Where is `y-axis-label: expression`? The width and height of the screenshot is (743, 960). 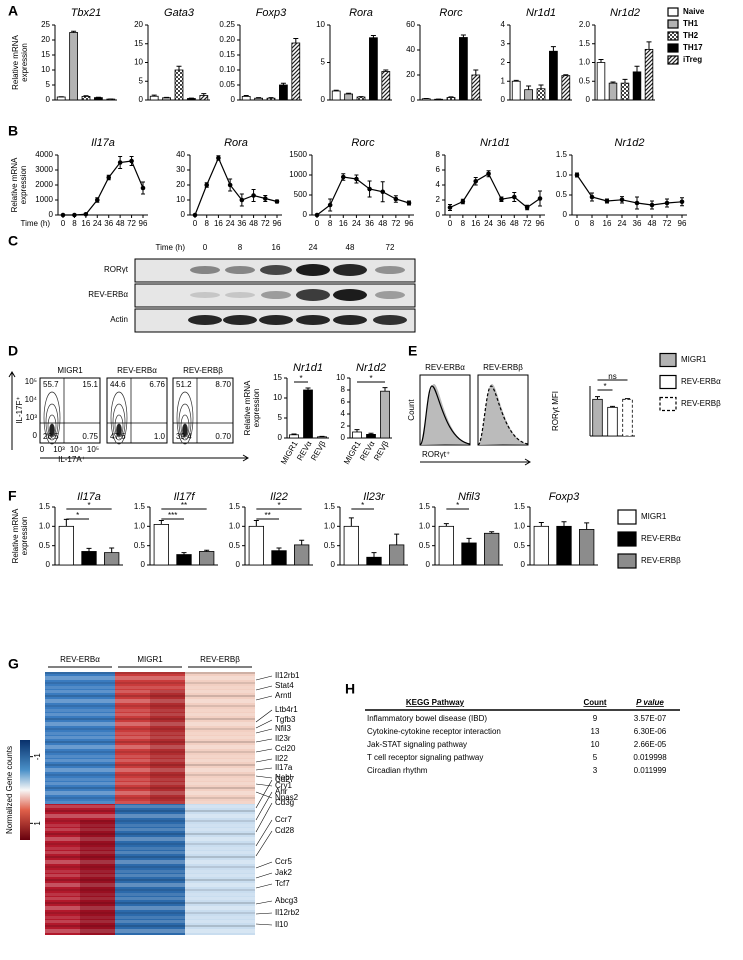
y-axis-label: expression is located at coordinates (256, 408).